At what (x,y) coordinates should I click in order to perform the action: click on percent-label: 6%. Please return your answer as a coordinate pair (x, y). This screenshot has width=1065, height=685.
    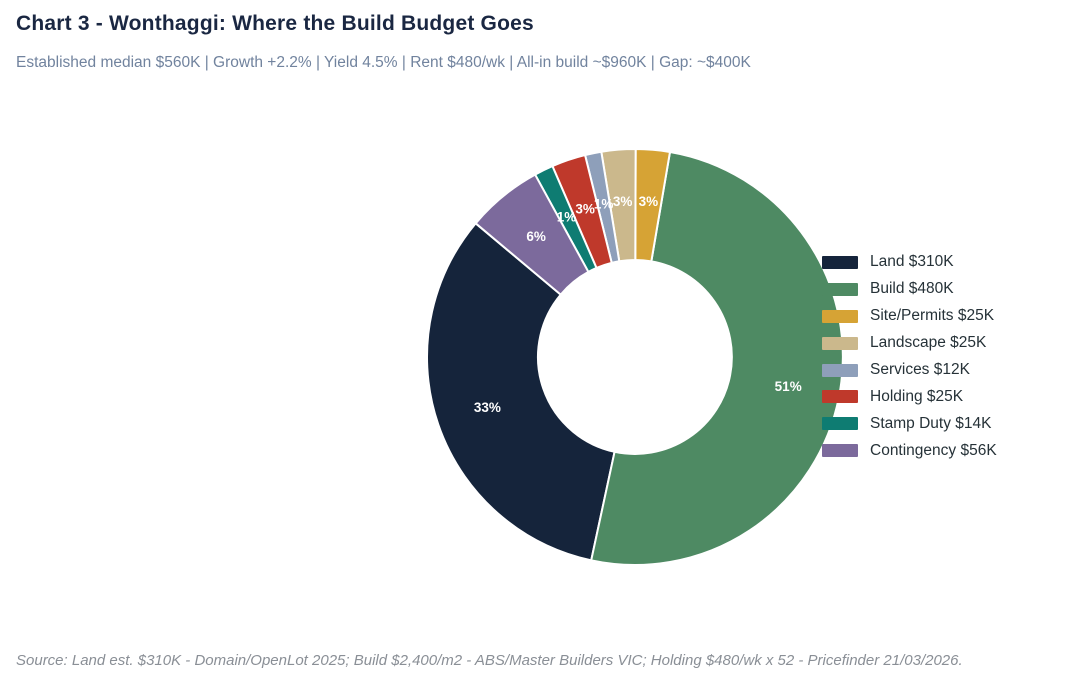
    Looking at the image, I should click on (536, 236).